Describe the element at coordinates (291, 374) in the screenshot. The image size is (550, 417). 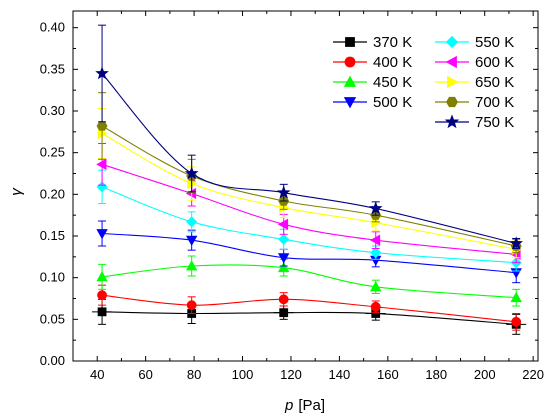
I see `x-tick-label: 120` at that location.